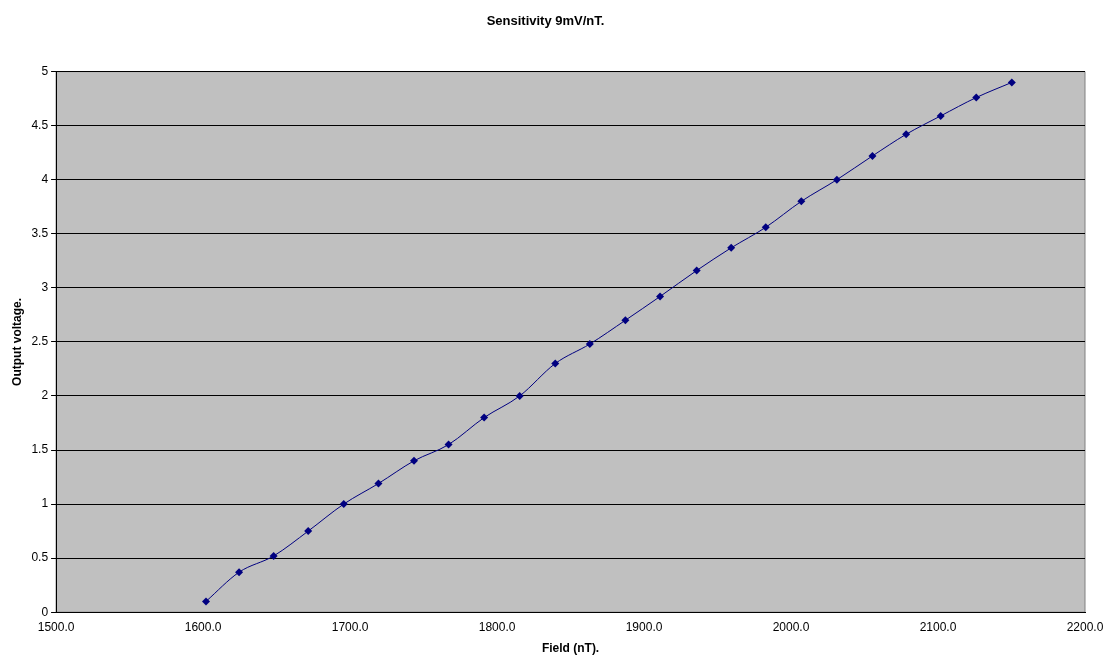 Image resolution: width=1109 pixels, height=664 pixels. I want to click on y-tick-label: 2.5, so click(40, 341).